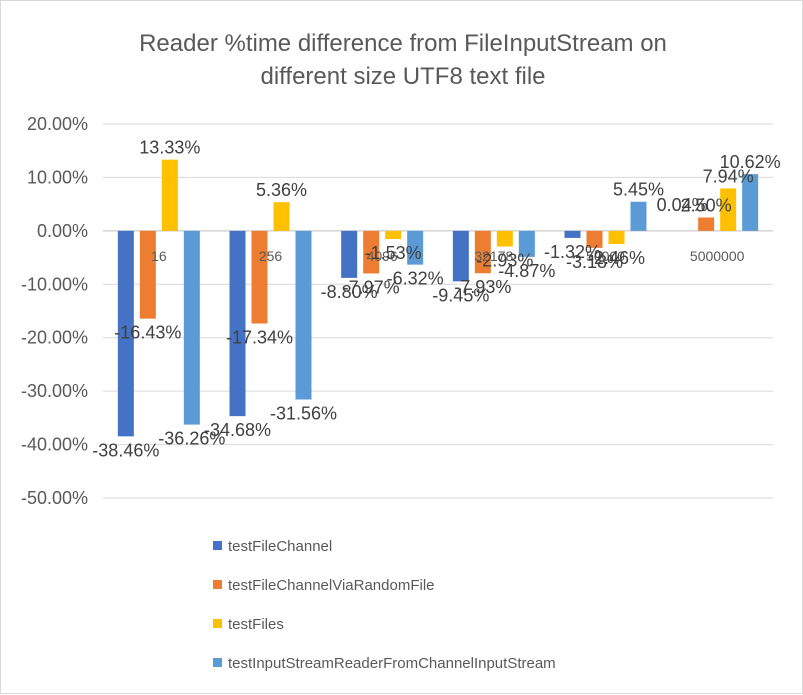 Image resolution: width=803 pixels, height=695 pixels. Describe the element at coordinates (415, 279) in the screenshot. I see `data-label: -6.32%` at that location.